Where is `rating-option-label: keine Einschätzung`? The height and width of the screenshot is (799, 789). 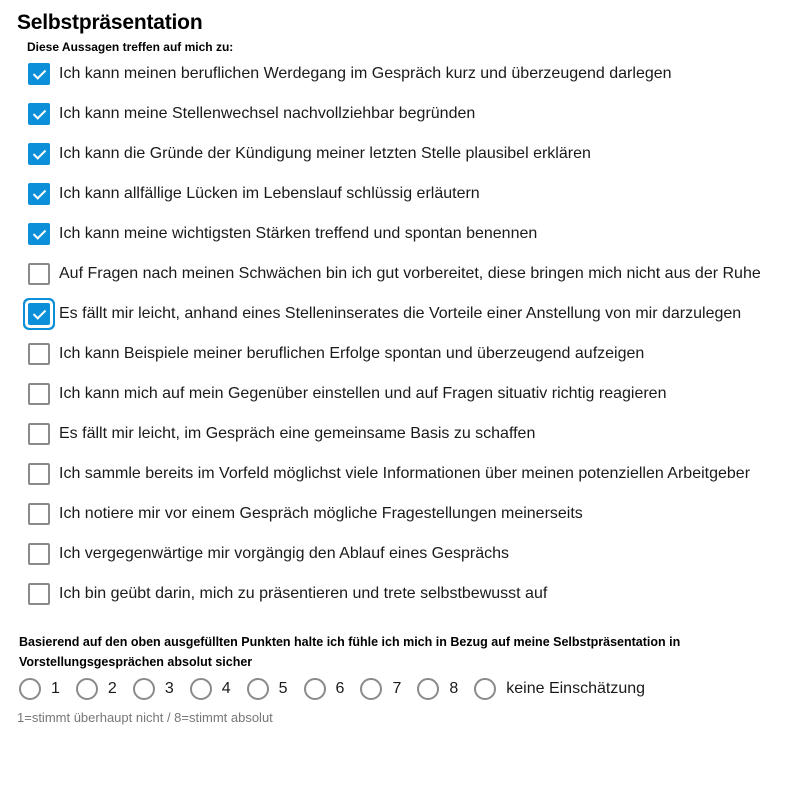
rating-option-label: keine Einschätzung is located at coordinates (576, 688).